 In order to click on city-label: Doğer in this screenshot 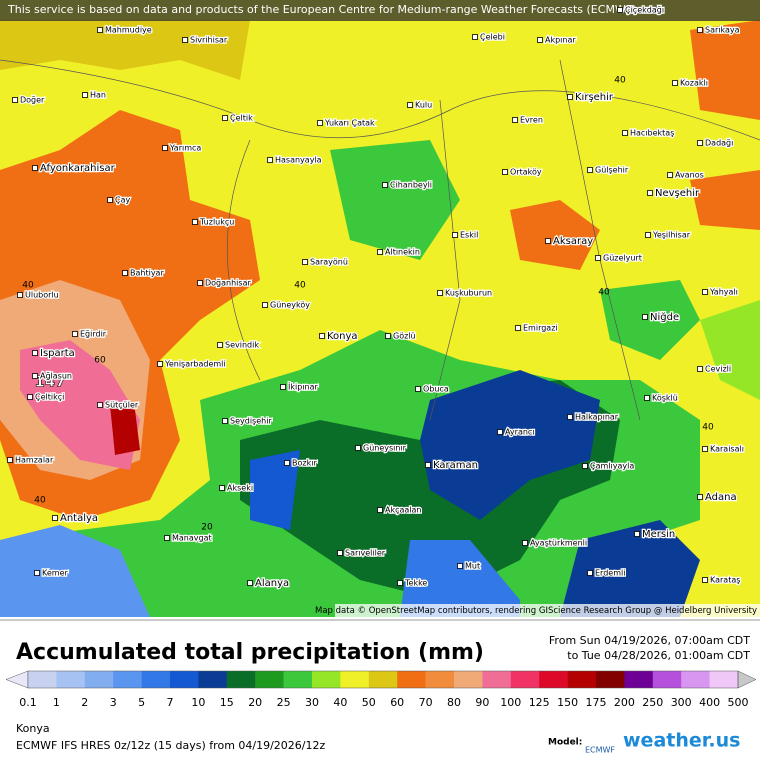, I will do `click(32, 100)`.